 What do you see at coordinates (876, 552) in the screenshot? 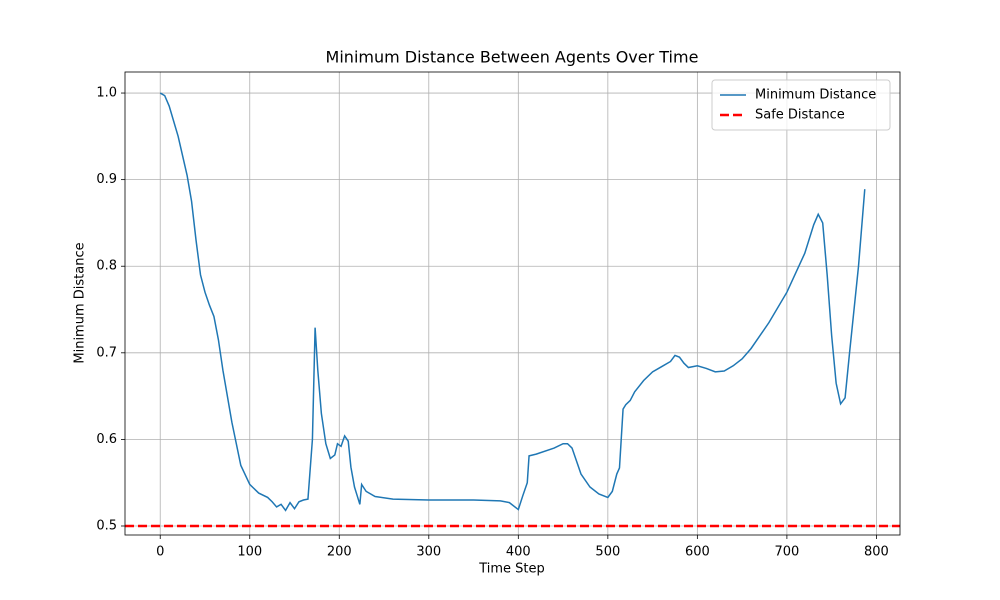
I see `x-tick-label: 800` at bounding box center [876, 552].